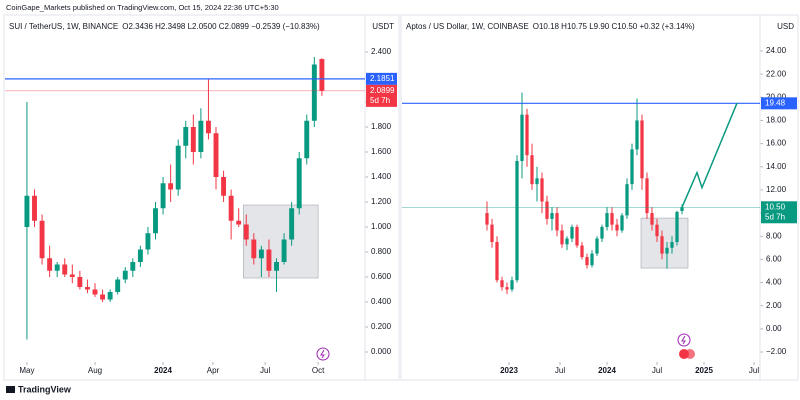  What do you see at coordinates (382, 78) in the screenshot?
I see `level-label: 2.1851` at bounding box center [382, 78].